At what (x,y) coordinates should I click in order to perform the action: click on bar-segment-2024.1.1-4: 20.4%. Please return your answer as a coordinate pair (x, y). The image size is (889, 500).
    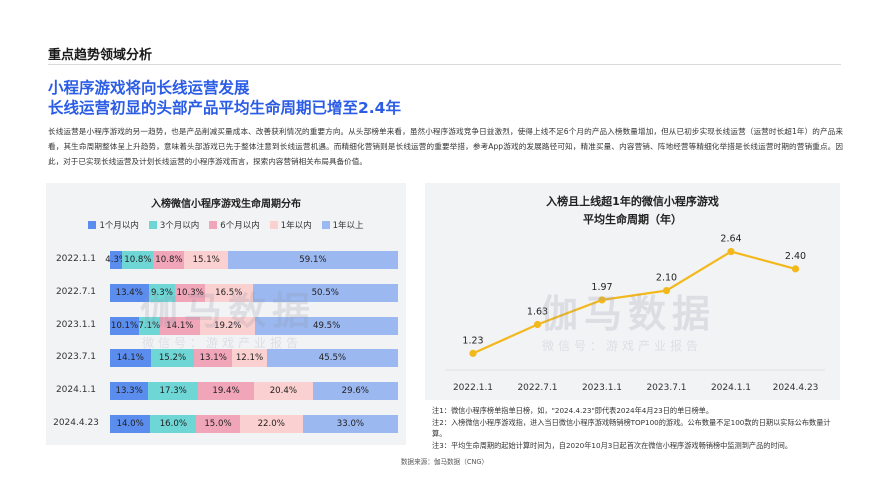
    Looking at the image, I should click on (283, 391).